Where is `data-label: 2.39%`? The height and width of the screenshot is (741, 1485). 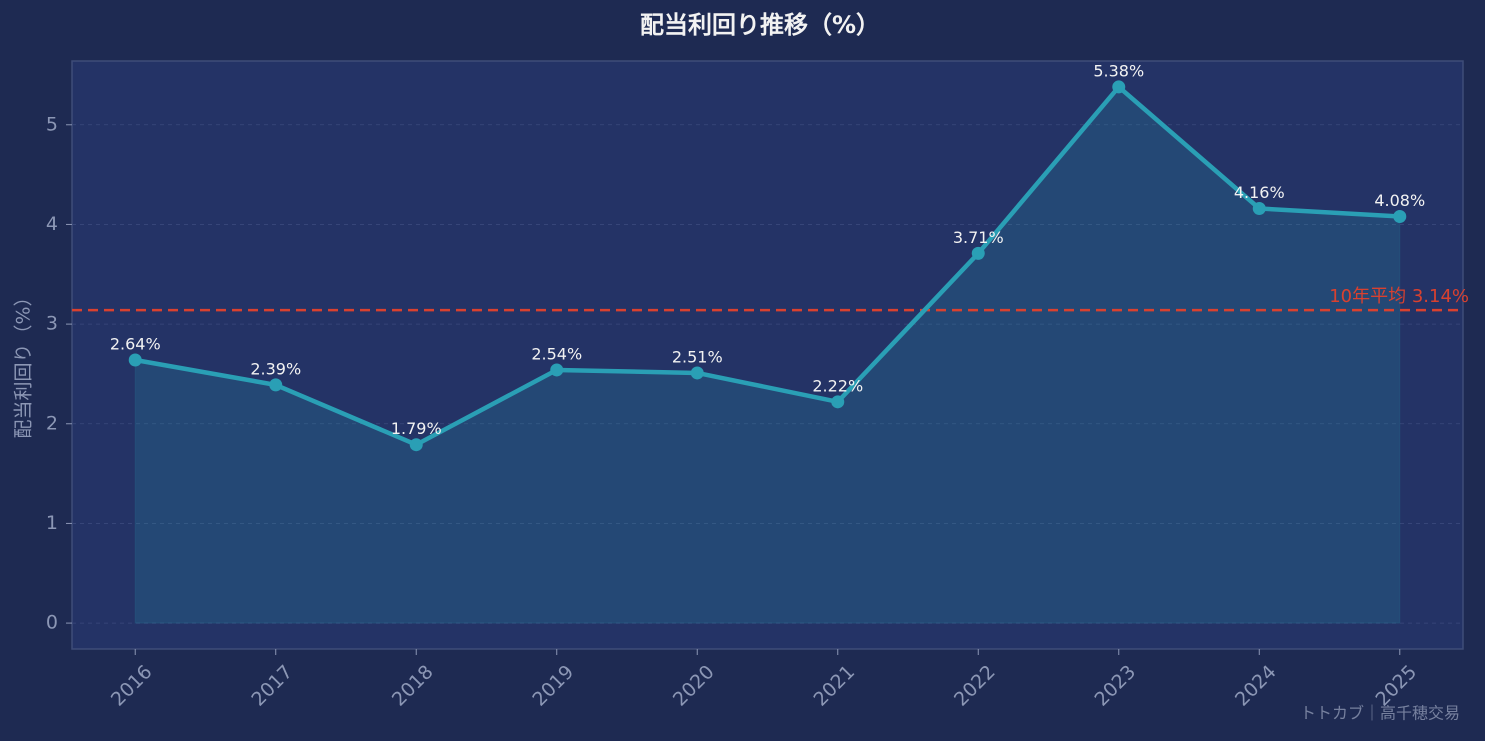 data-label: 2.39% is located at coordinates (275, 368).